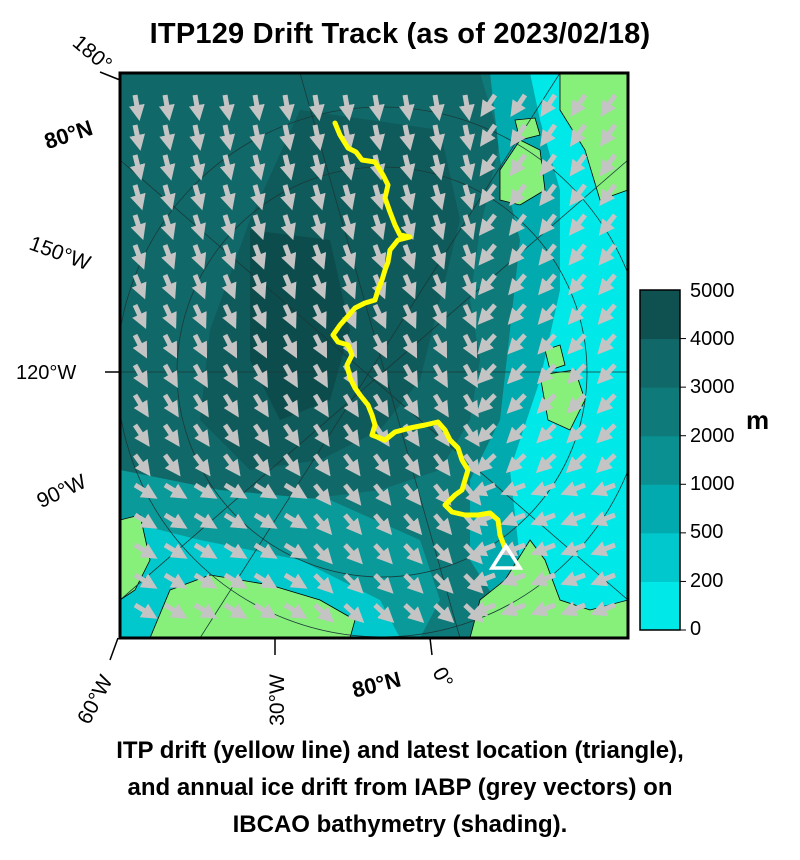  I want to click on itp-drift-track, so click(419, 335).